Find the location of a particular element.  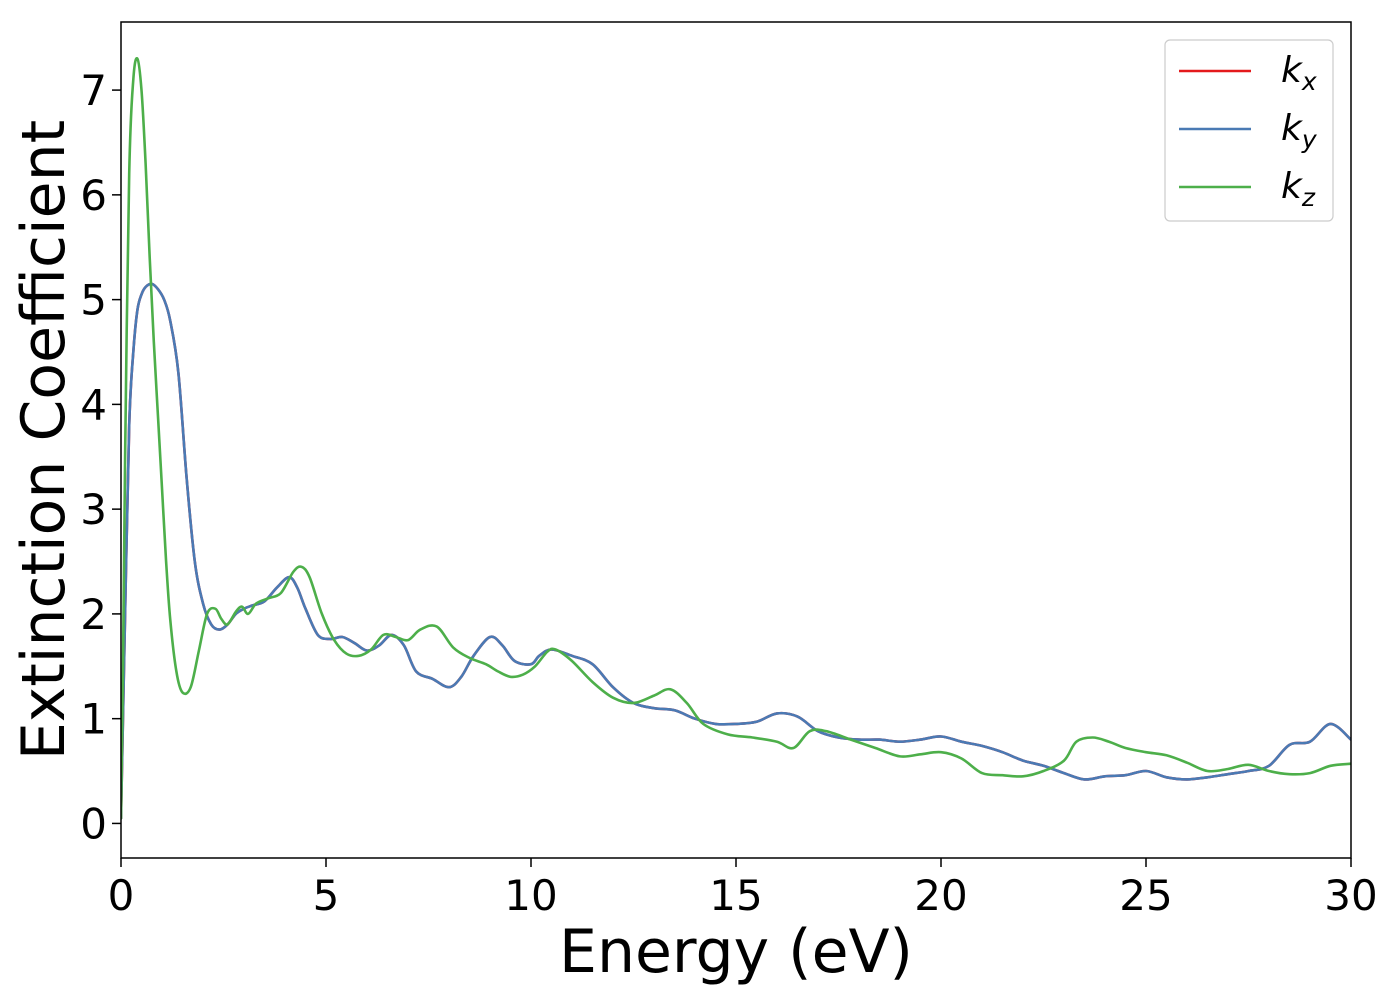

legend-frame is located at coordinates (1249, 130).